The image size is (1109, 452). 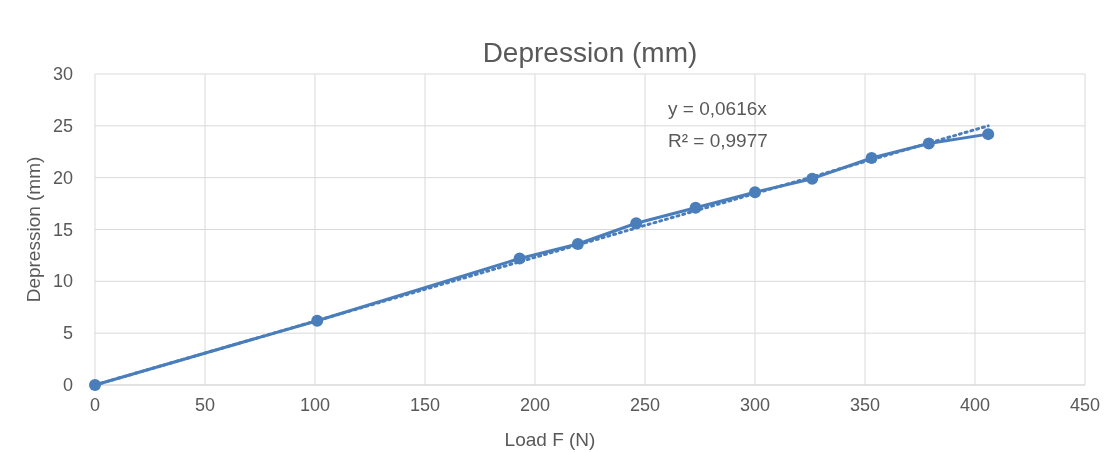 What do you see at coordinates (755, 405) in the screenshot?
I see `x-tick-label: 300` at bounding box center [755, 405].